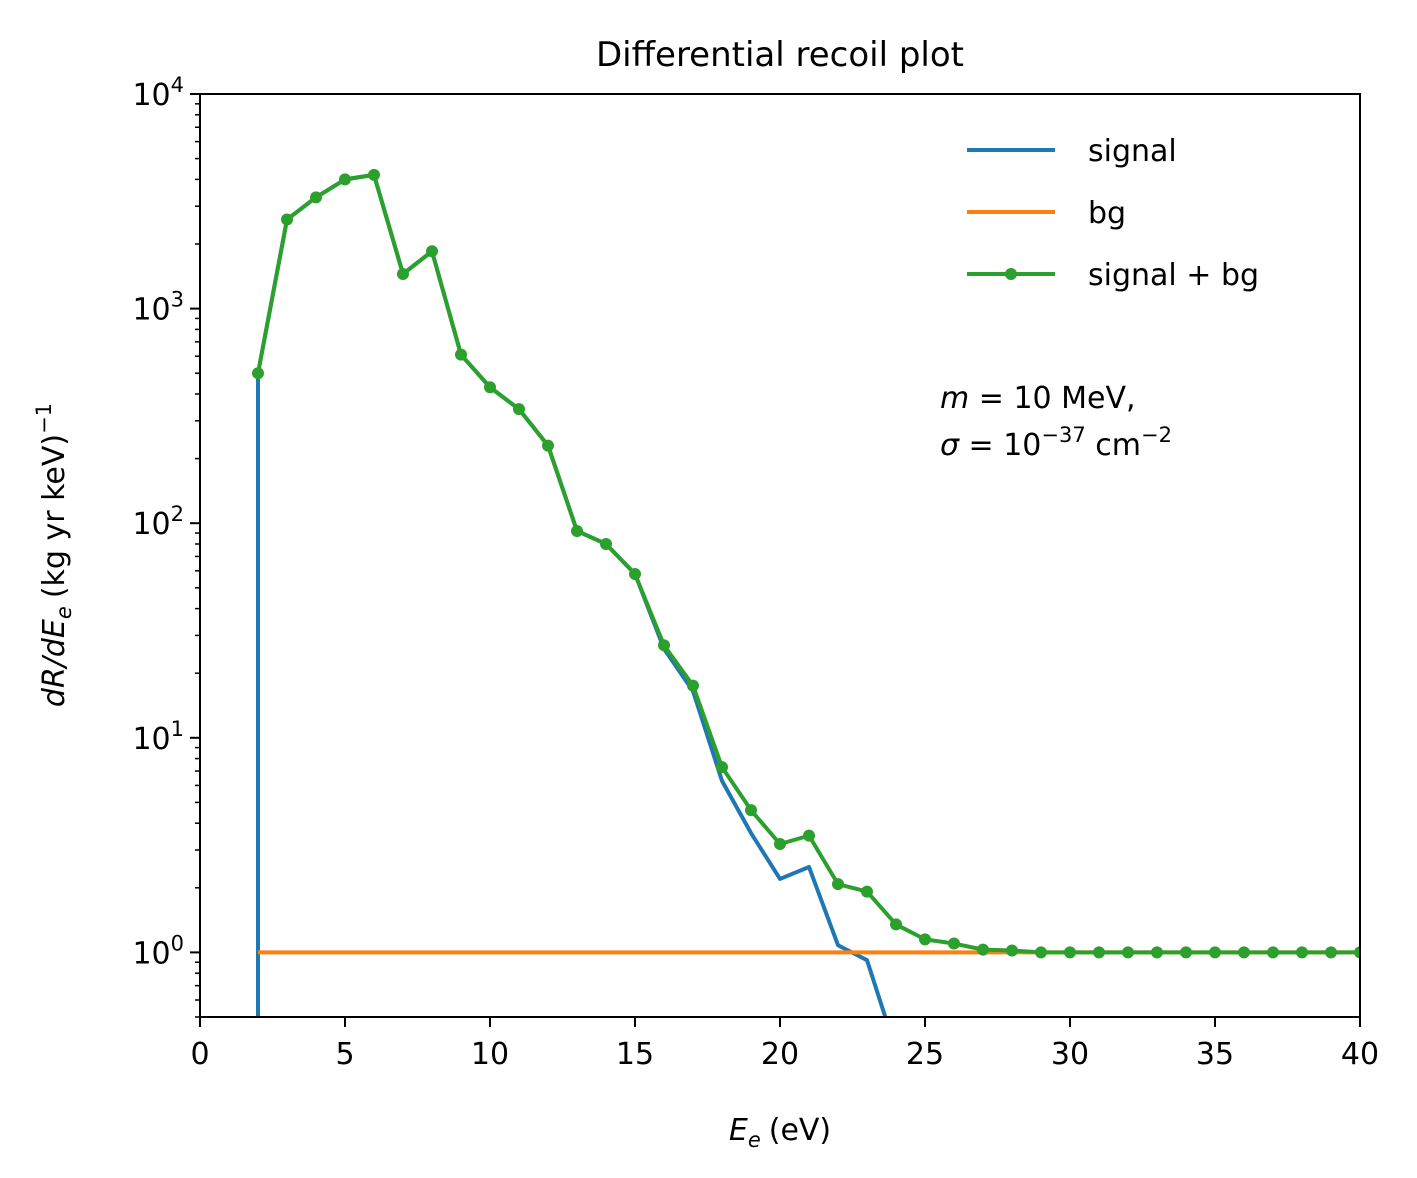 The height and width of the screenshot is (1178, 1417). What do you see at coordinates (954, 398) in the screenshot?
I see `annotation-mass-var: m` at bounding box center [954, 398].